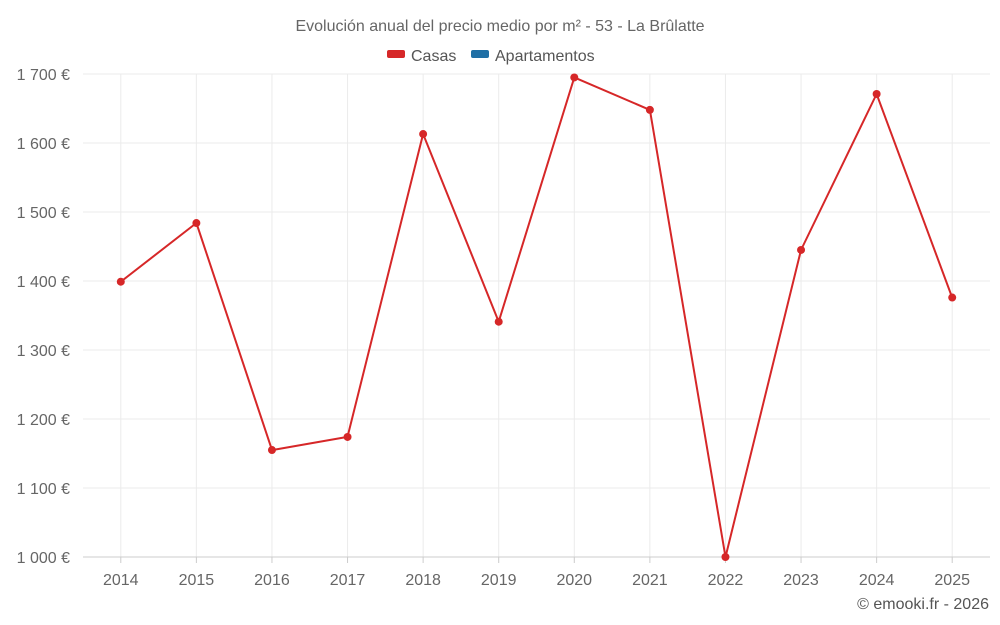 This screenshot has height=625, width=1000. I want to click on legend-item-casas: Casas, so click(421, 56).